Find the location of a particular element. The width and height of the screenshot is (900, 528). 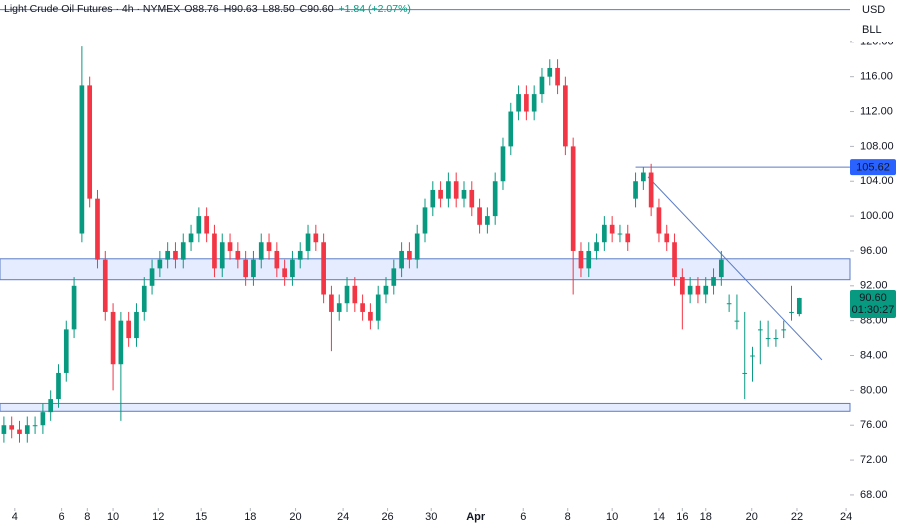

x-tick-label: 24 is located at coordinates (343, 517).